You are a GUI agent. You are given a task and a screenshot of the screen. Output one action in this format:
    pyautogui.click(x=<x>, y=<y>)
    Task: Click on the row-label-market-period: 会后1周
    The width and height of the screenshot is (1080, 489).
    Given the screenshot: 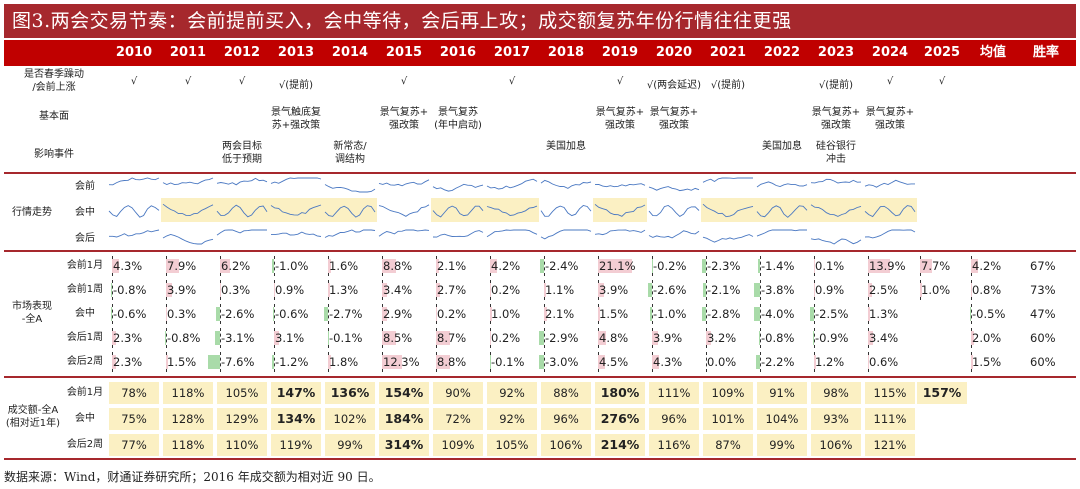 What is the action you would take?
    pyautogui.click(x=85, y=337)
    